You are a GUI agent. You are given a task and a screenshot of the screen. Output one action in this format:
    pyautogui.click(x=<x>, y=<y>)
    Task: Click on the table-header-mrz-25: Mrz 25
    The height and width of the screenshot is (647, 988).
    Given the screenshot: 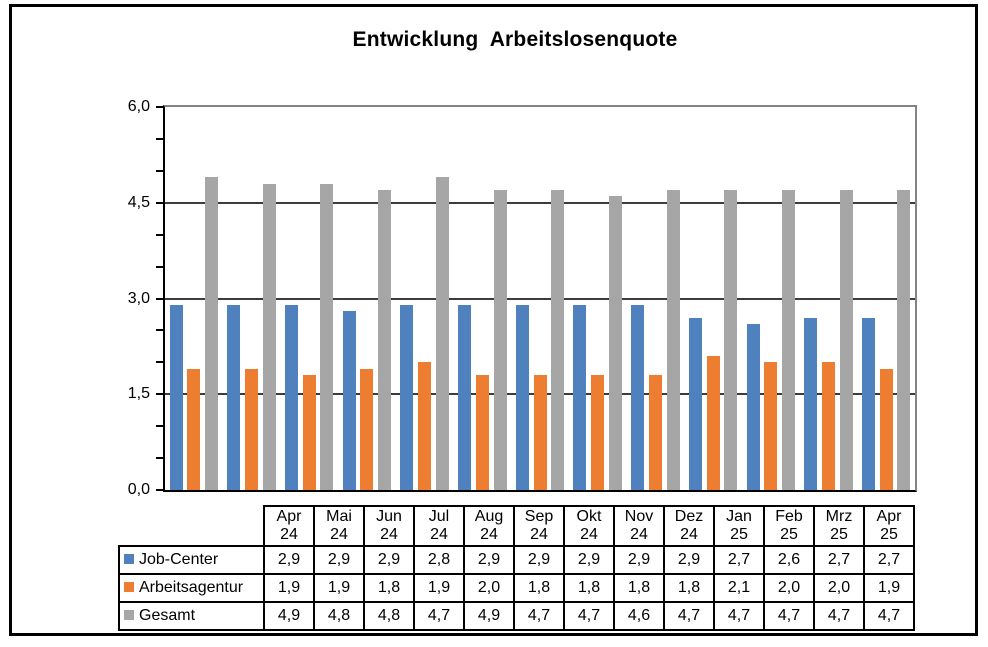 What is the action you would take?
    pyautogui.click(x=839, y=526)
    